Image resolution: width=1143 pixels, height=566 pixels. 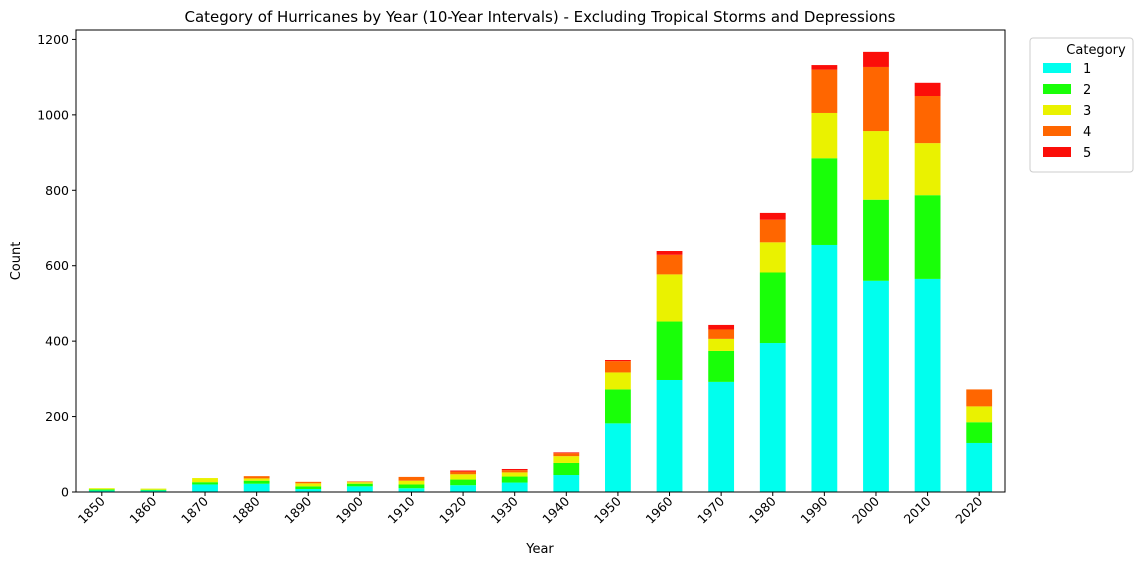 What do you see at coordinates (1087, 111) in the screenshot?
I see `legend-label-3: 3` at bounding box center [1087, 111].